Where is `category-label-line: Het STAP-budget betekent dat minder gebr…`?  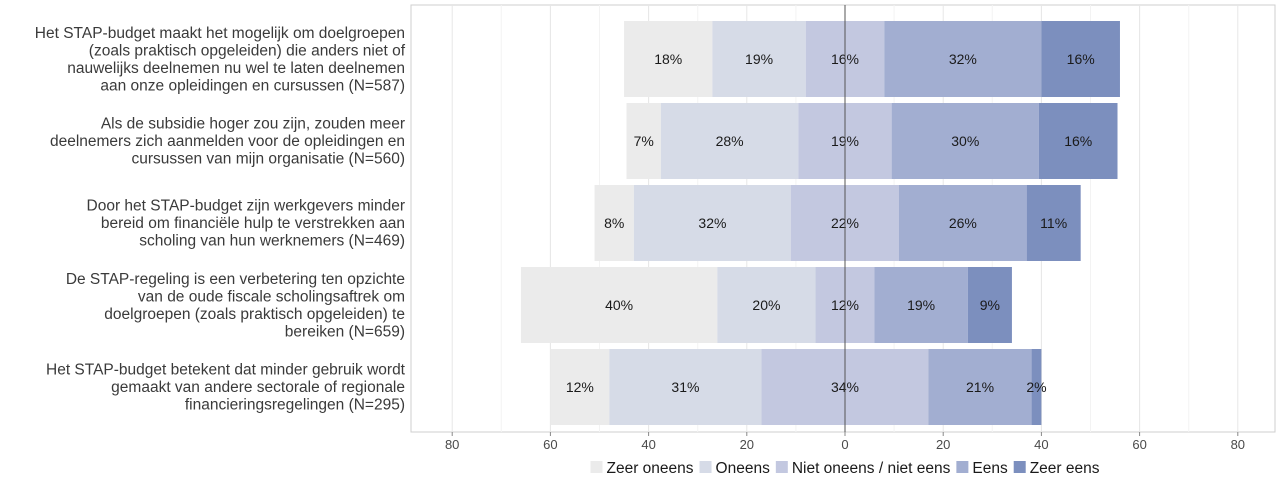 category-label-line: Het STAP-budget betekent dat minder gebr… is located at coordinates (226, 370).